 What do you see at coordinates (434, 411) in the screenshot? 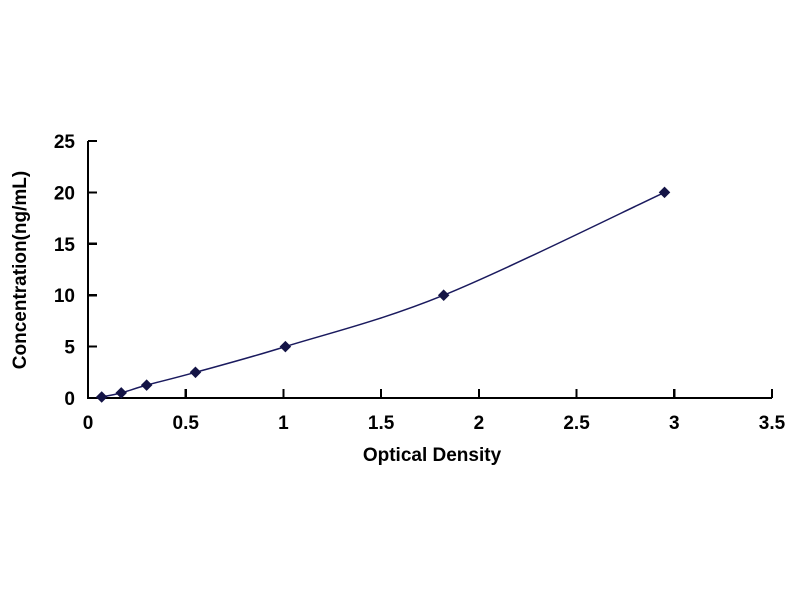
I see `x-axis-ticks: 0 0.5 1 1.5 2 2.5 3 3.5` at bounding box center [434, 411].